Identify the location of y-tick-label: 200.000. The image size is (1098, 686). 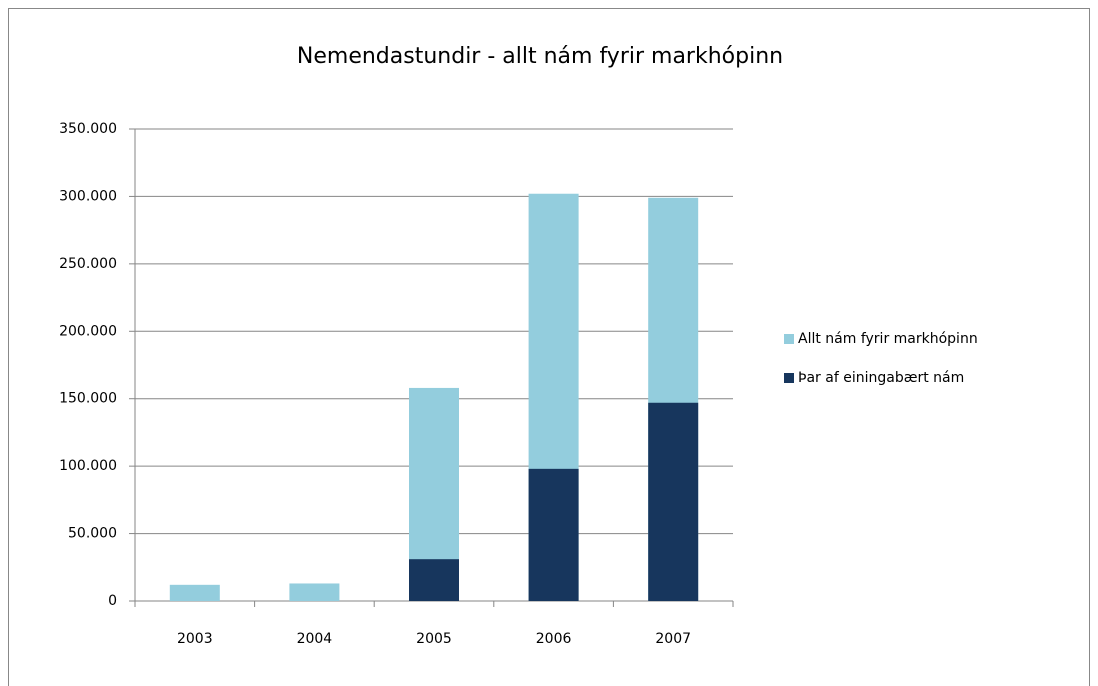
(88, 331).